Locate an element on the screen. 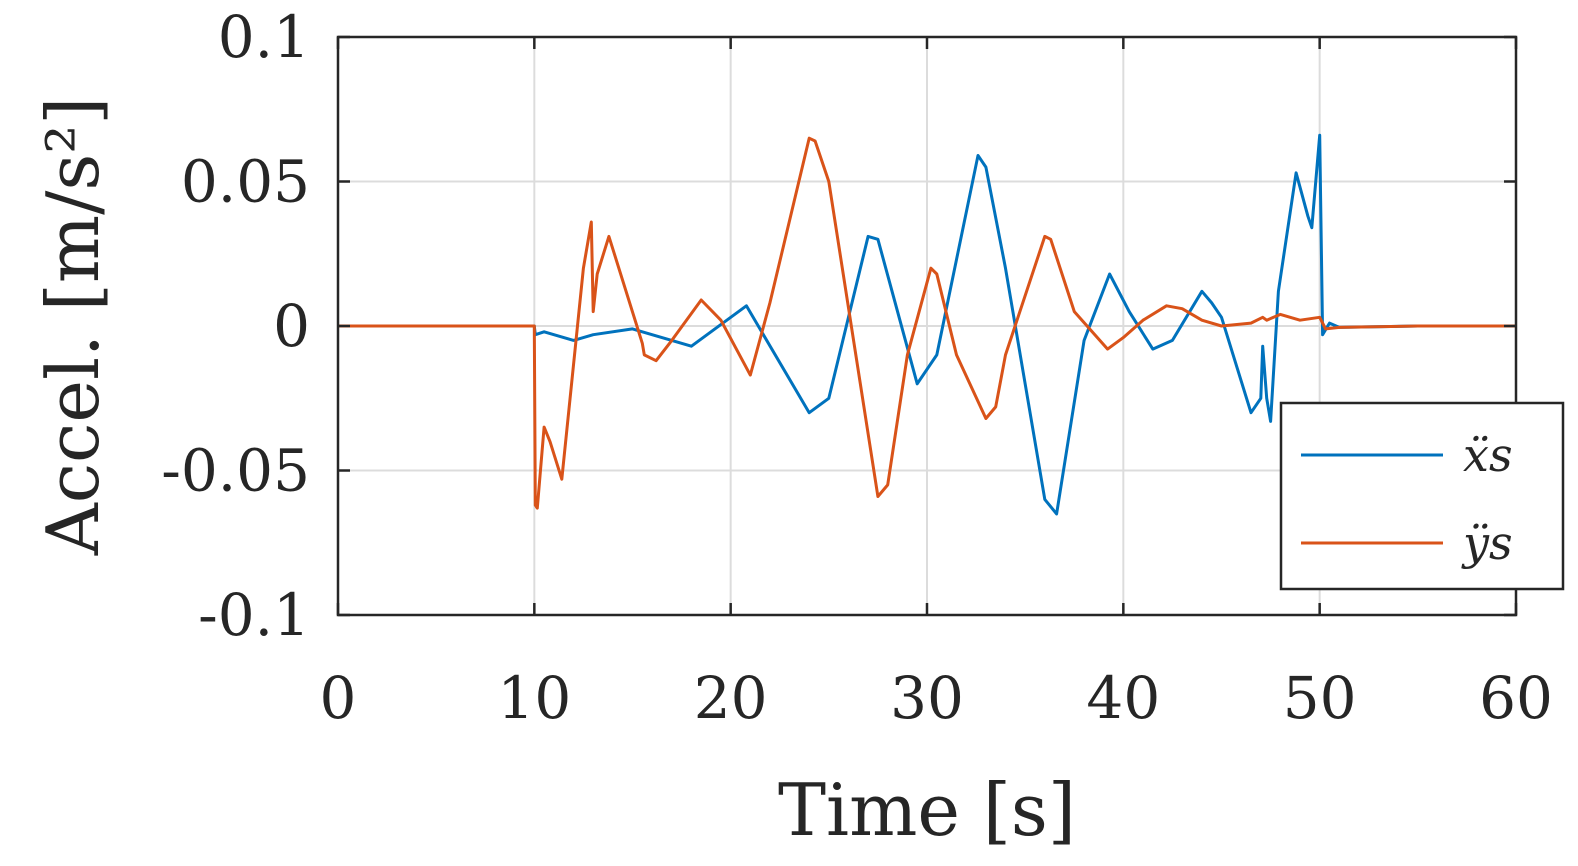 This screenshot has height=866, width=1578. legend-box is located at coordinates (1422, 496).